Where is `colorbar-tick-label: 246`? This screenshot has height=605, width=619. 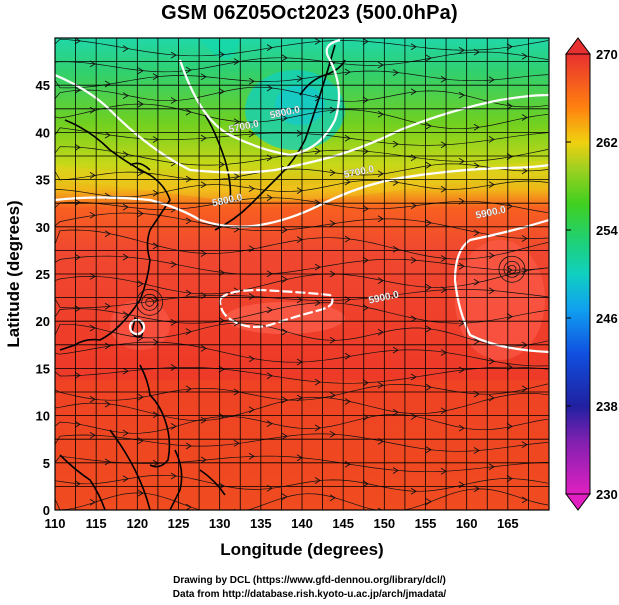
colorbar-tick-label: 246 is located at coordinates (607, 318).